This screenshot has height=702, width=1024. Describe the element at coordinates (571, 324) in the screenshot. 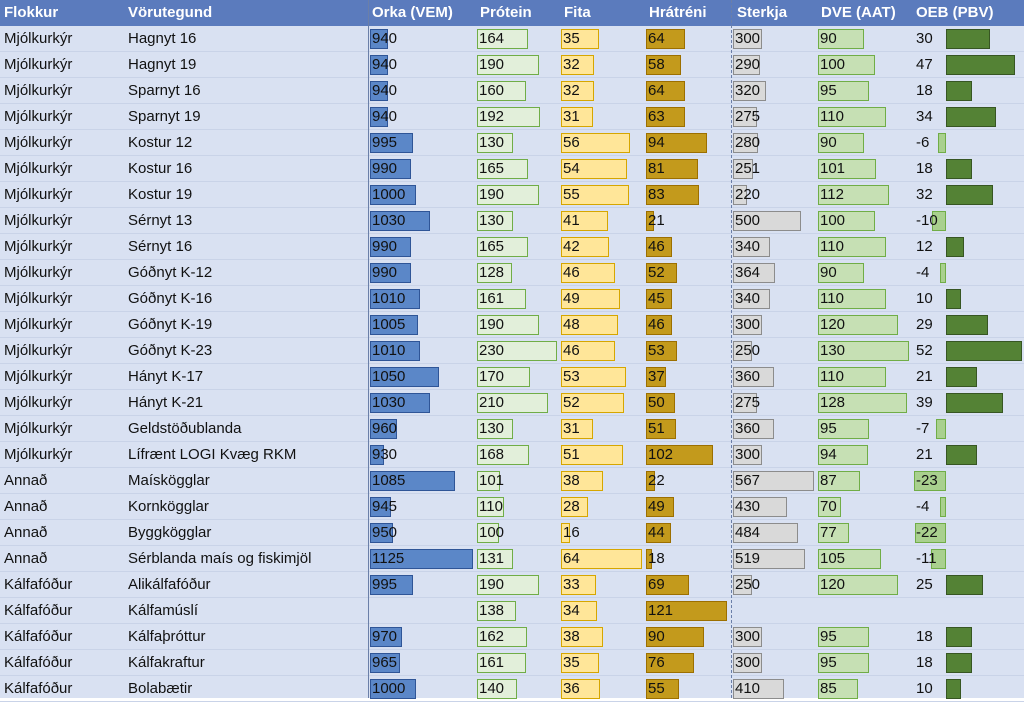

I see `cell-fita: 48` at that location.